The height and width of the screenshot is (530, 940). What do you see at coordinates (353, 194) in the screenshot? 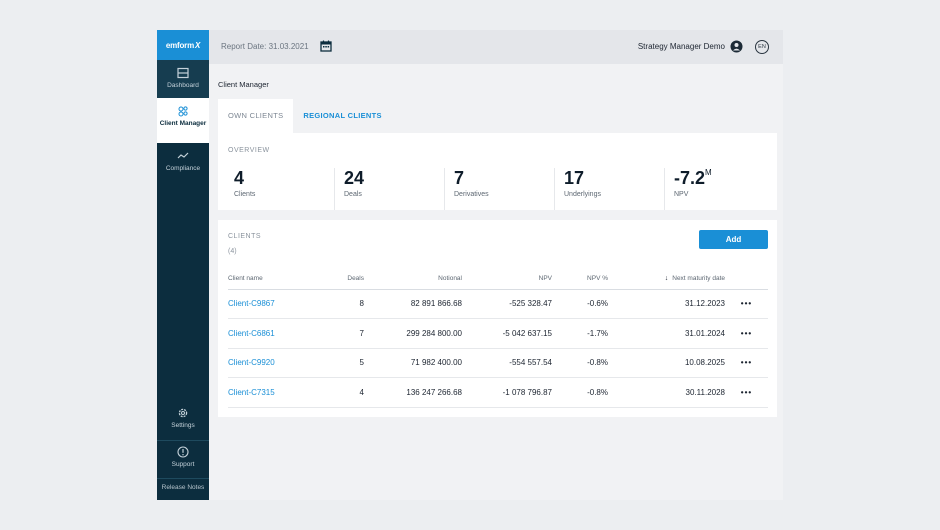
I see `stat-label: Deals` at bounding box center [353, 194].